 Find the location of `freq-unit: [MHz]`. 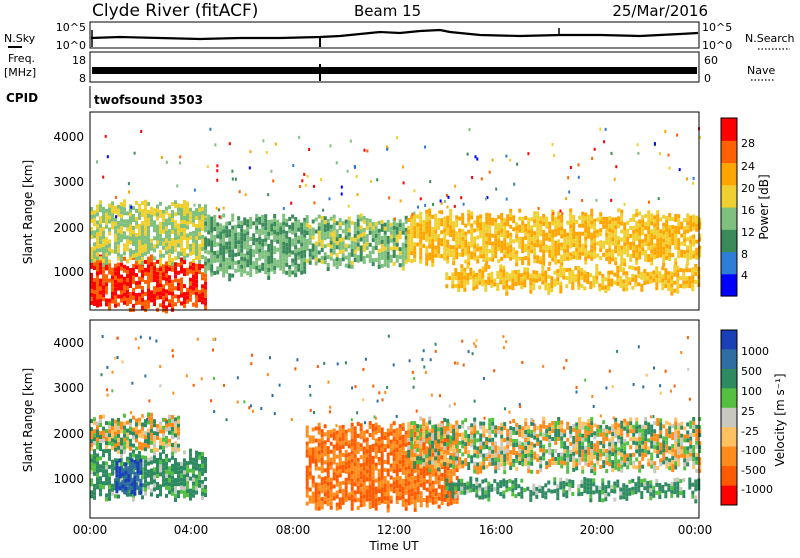

freq-unit: [MHz] is located at coordinates (20, 72).